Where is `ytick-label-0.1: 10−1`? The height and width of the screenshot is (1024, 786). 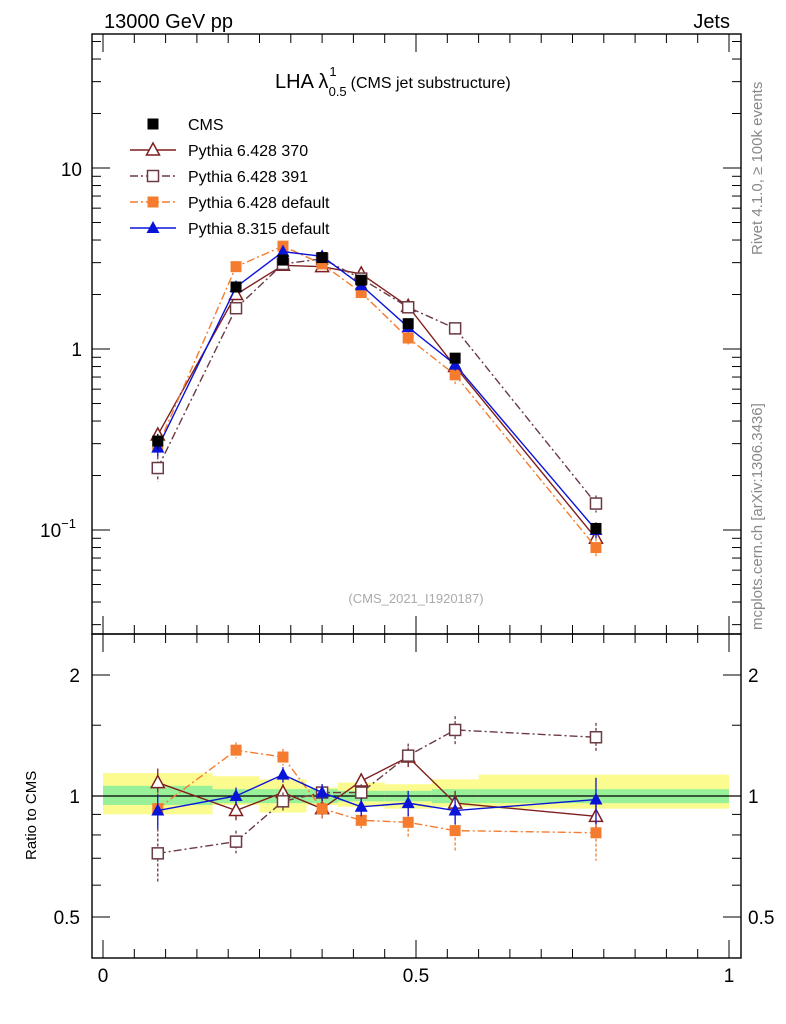 ytick-label-0.1: 10−1 is located at coordinates (58, 529).